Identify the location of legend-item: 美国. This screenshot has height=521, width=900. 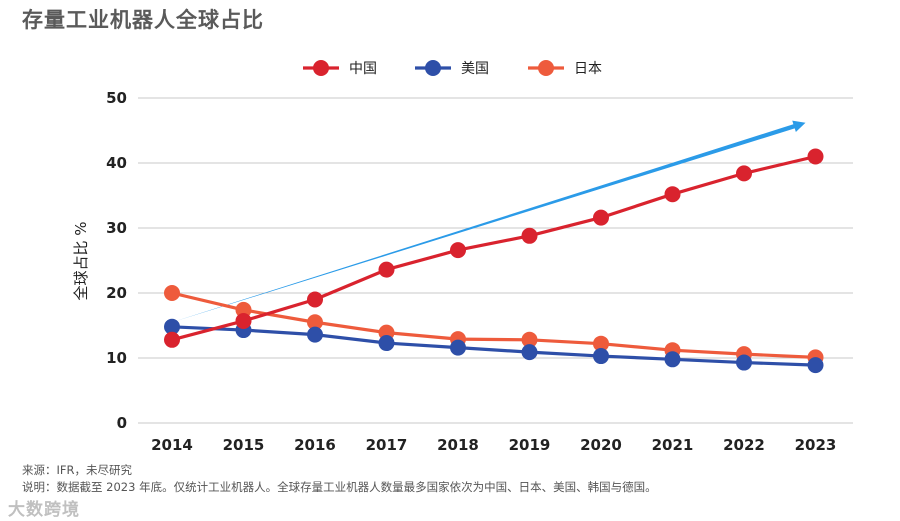
(452, 68).